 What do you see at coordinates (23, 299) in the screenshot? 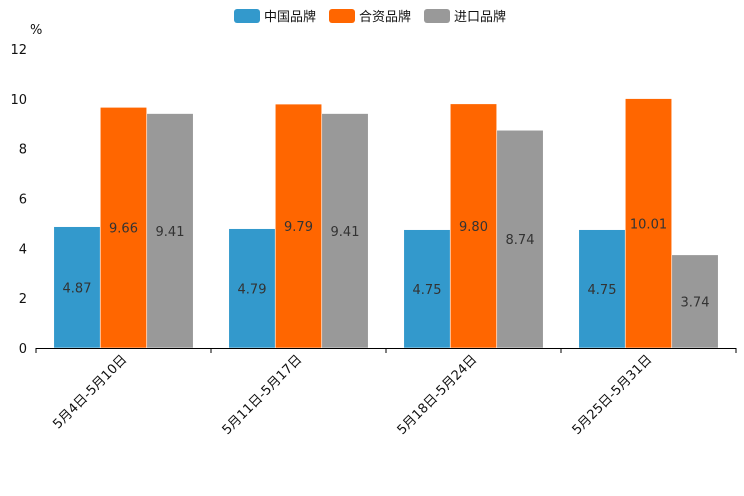
I see `y-tick-label: 2` at bounding box center [23, 299].